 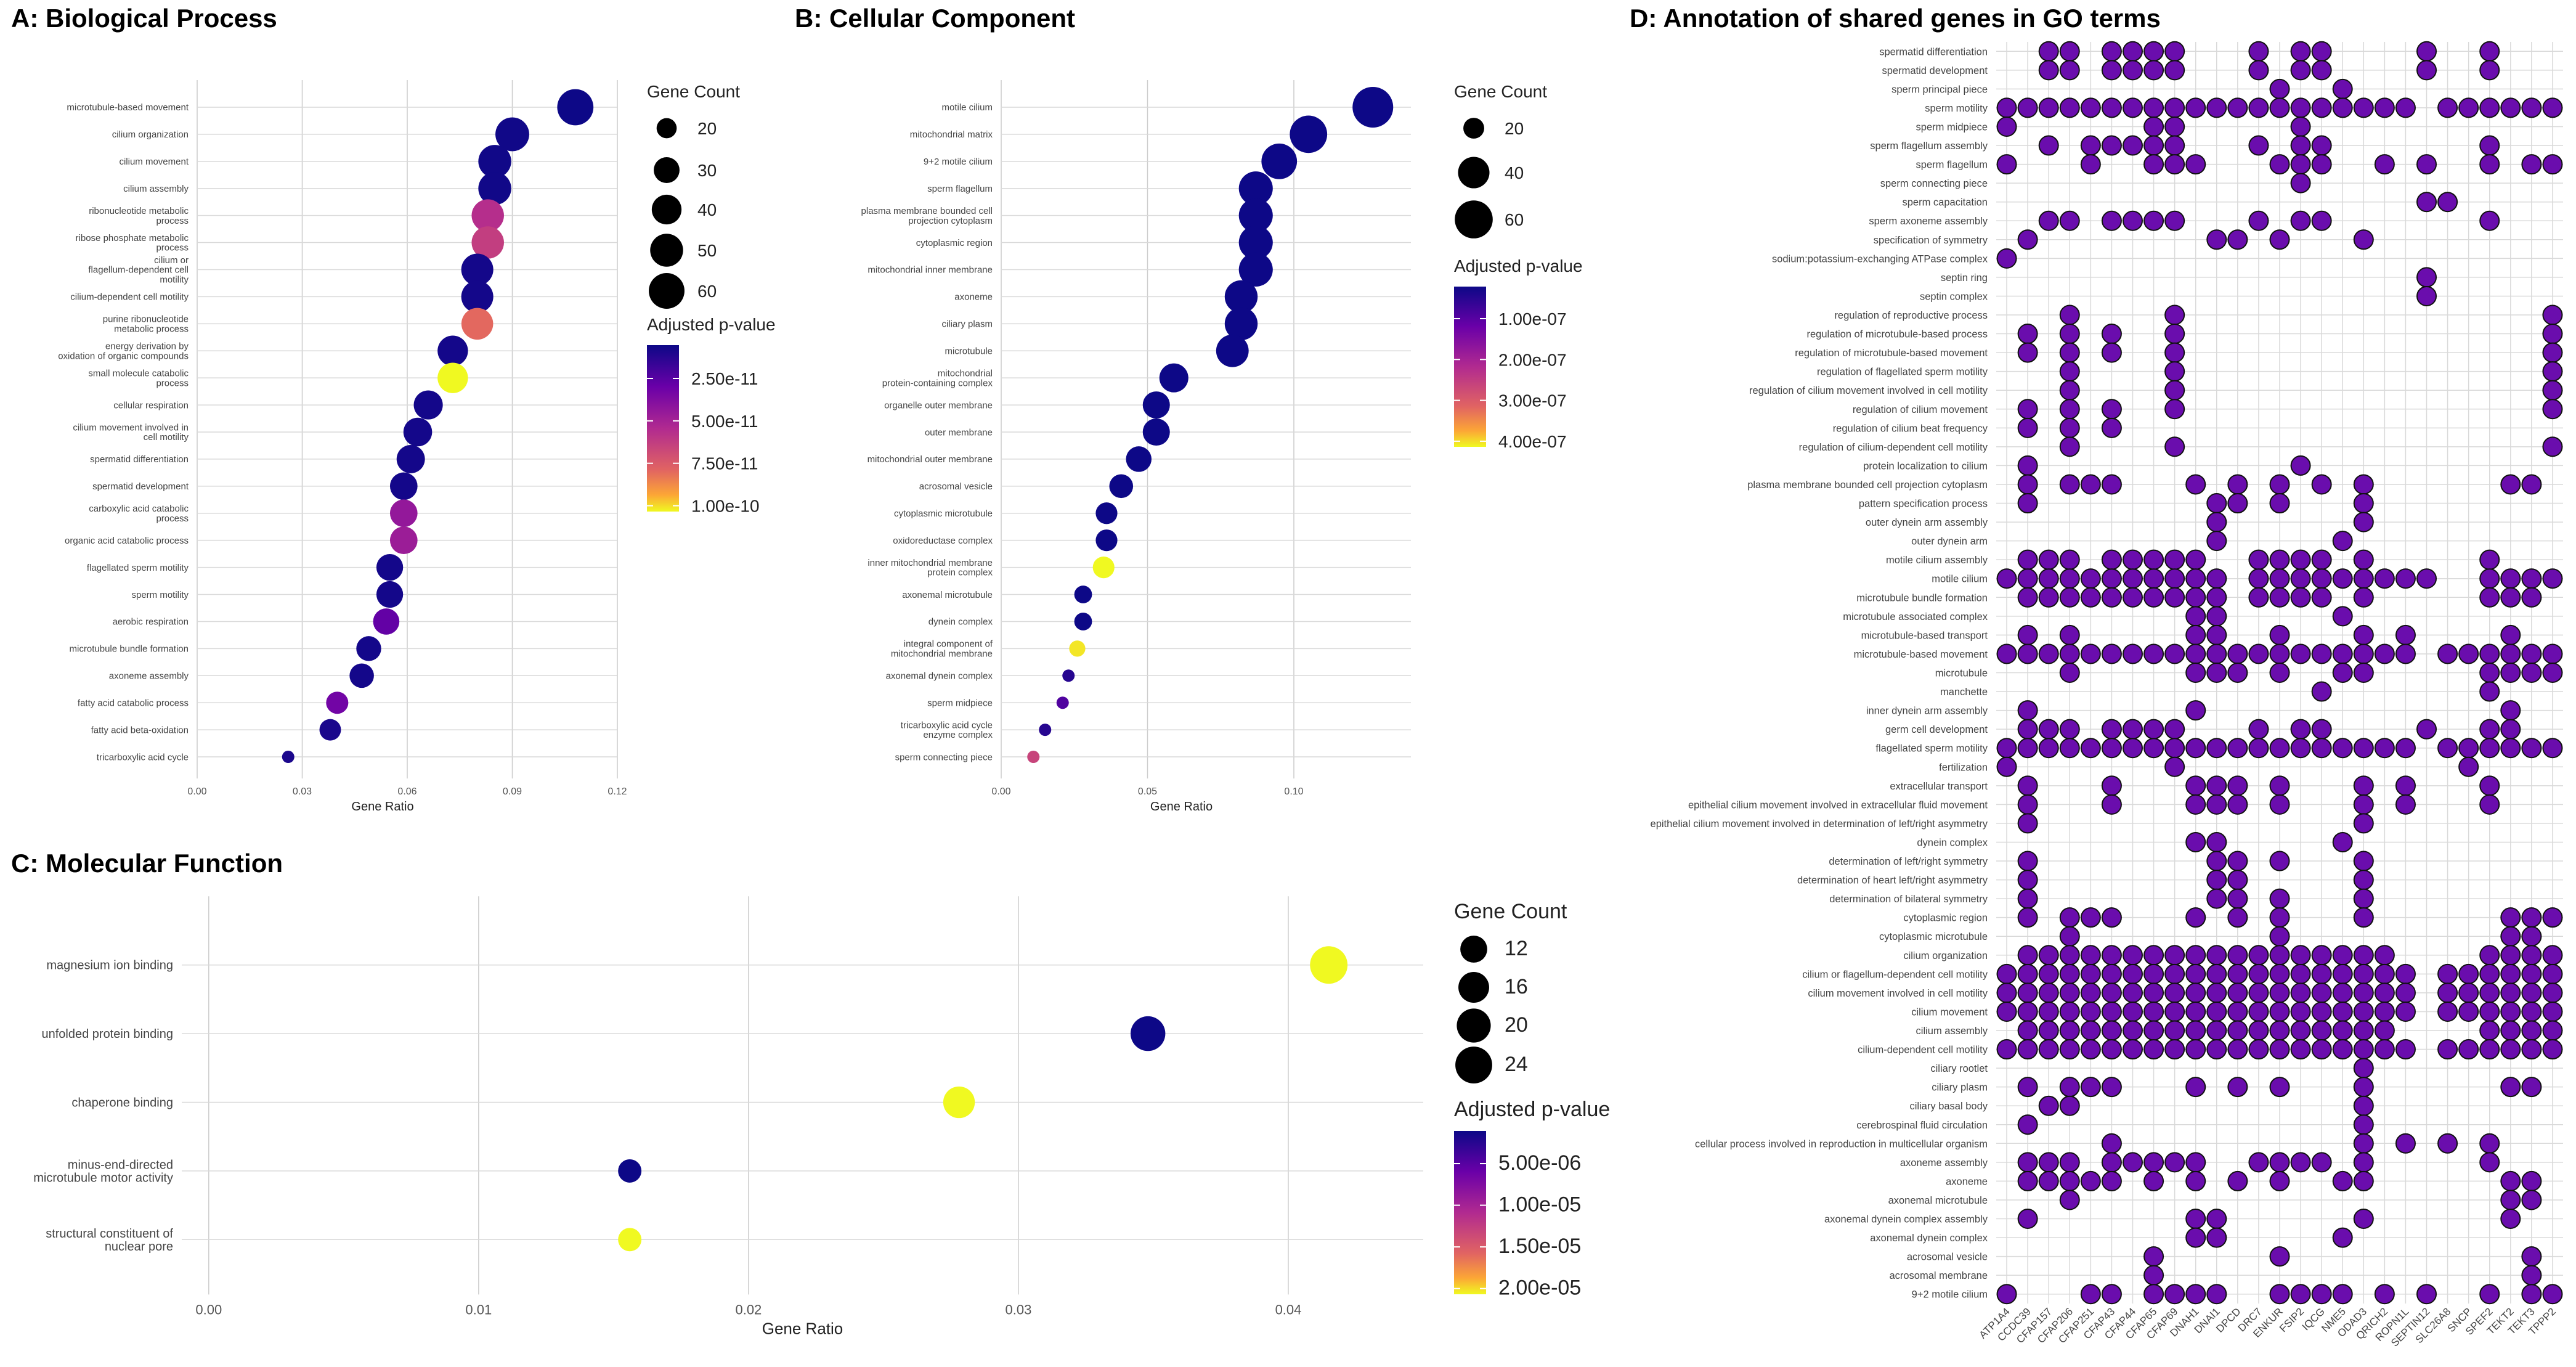 I want to click on size-legend-key, so click(x=1474, y=173).